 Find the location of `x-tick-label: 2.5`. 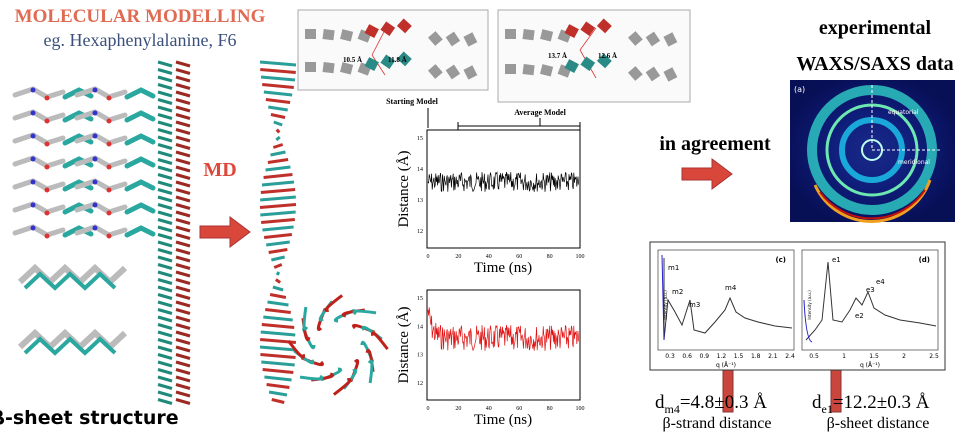

x-tick-label: 2.5 is located at coordinates (934, 356).